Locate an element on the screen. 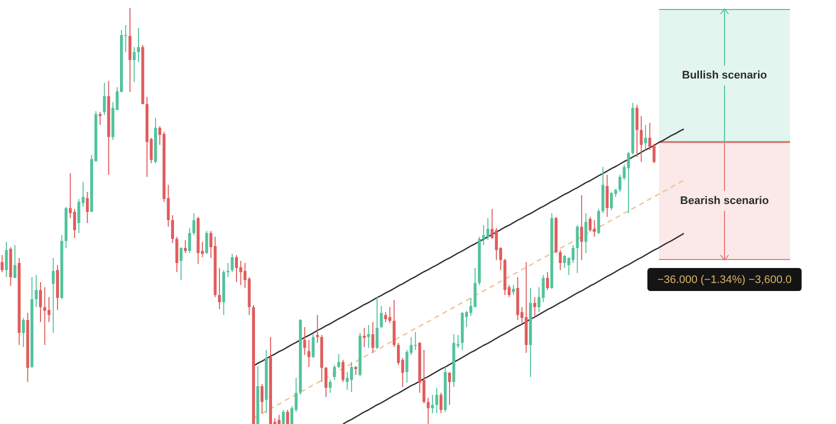 Image resolution: width=836 pixels, height=424 pixels. annotation: Bearish scenario is located at coordinates (725, 201).